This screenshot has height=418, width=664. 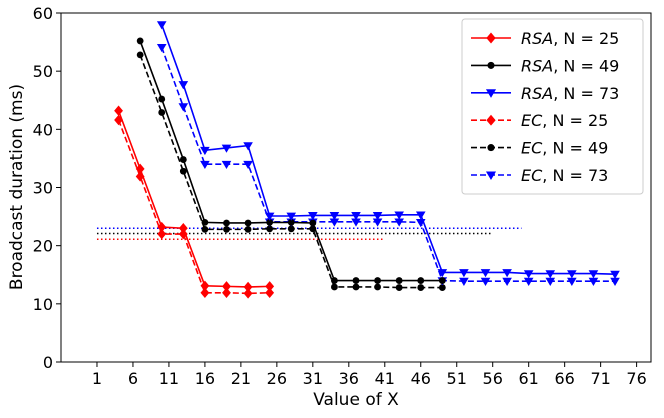 I want to click on legend-item: RSA, N = 25, so click(x=545, y=38).